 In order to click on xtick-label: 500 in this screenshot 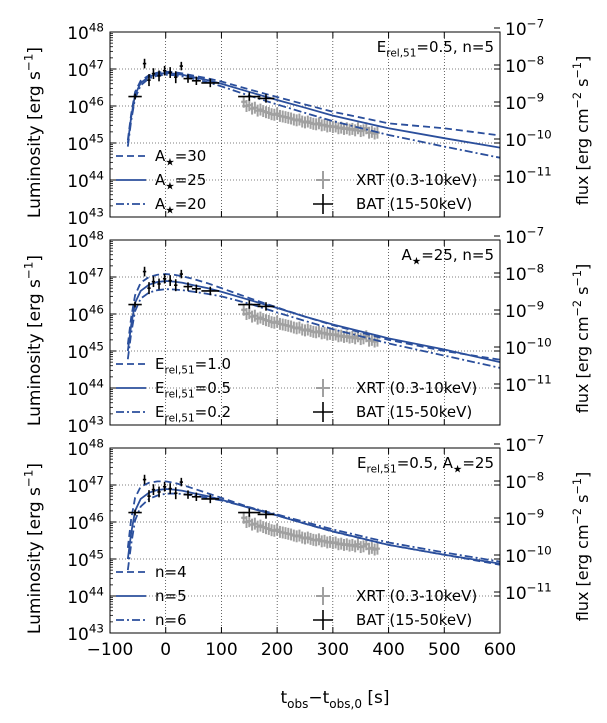, I will do `click(444, 650)`.